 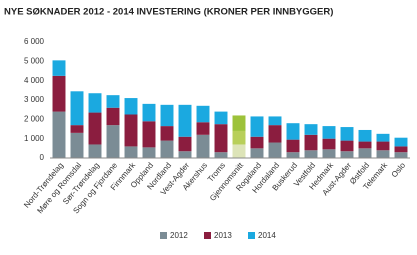 I want to click on y-tick-label: 0, so click(x=42, y=157).